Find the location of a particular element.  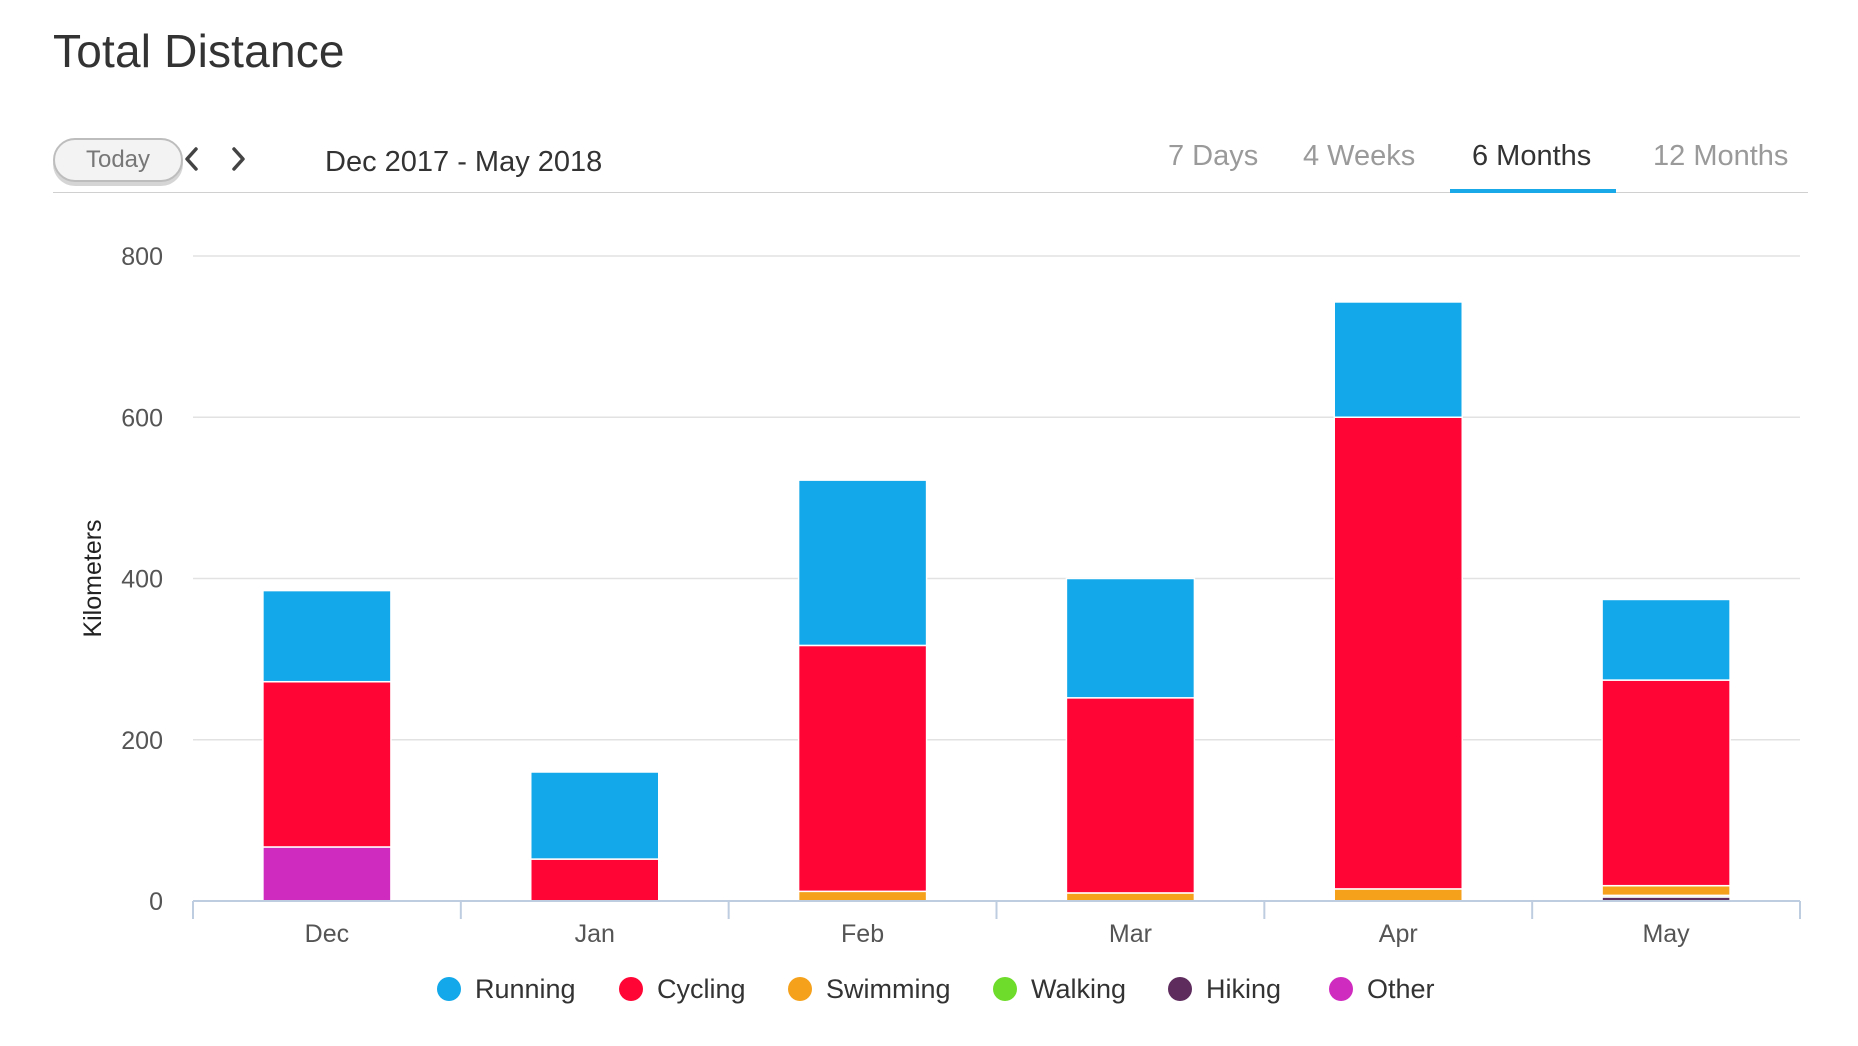

legend-item-swimming: Swimming is located at coordinates (869, 989).